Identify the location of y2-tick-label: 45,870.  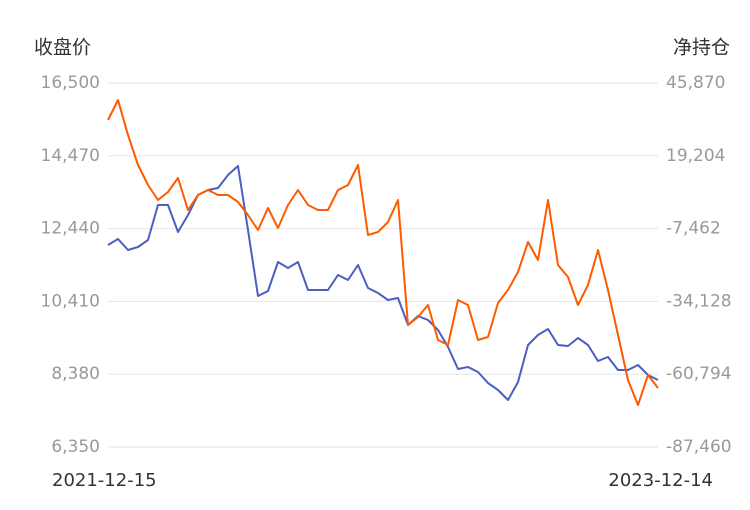
(695, 83).